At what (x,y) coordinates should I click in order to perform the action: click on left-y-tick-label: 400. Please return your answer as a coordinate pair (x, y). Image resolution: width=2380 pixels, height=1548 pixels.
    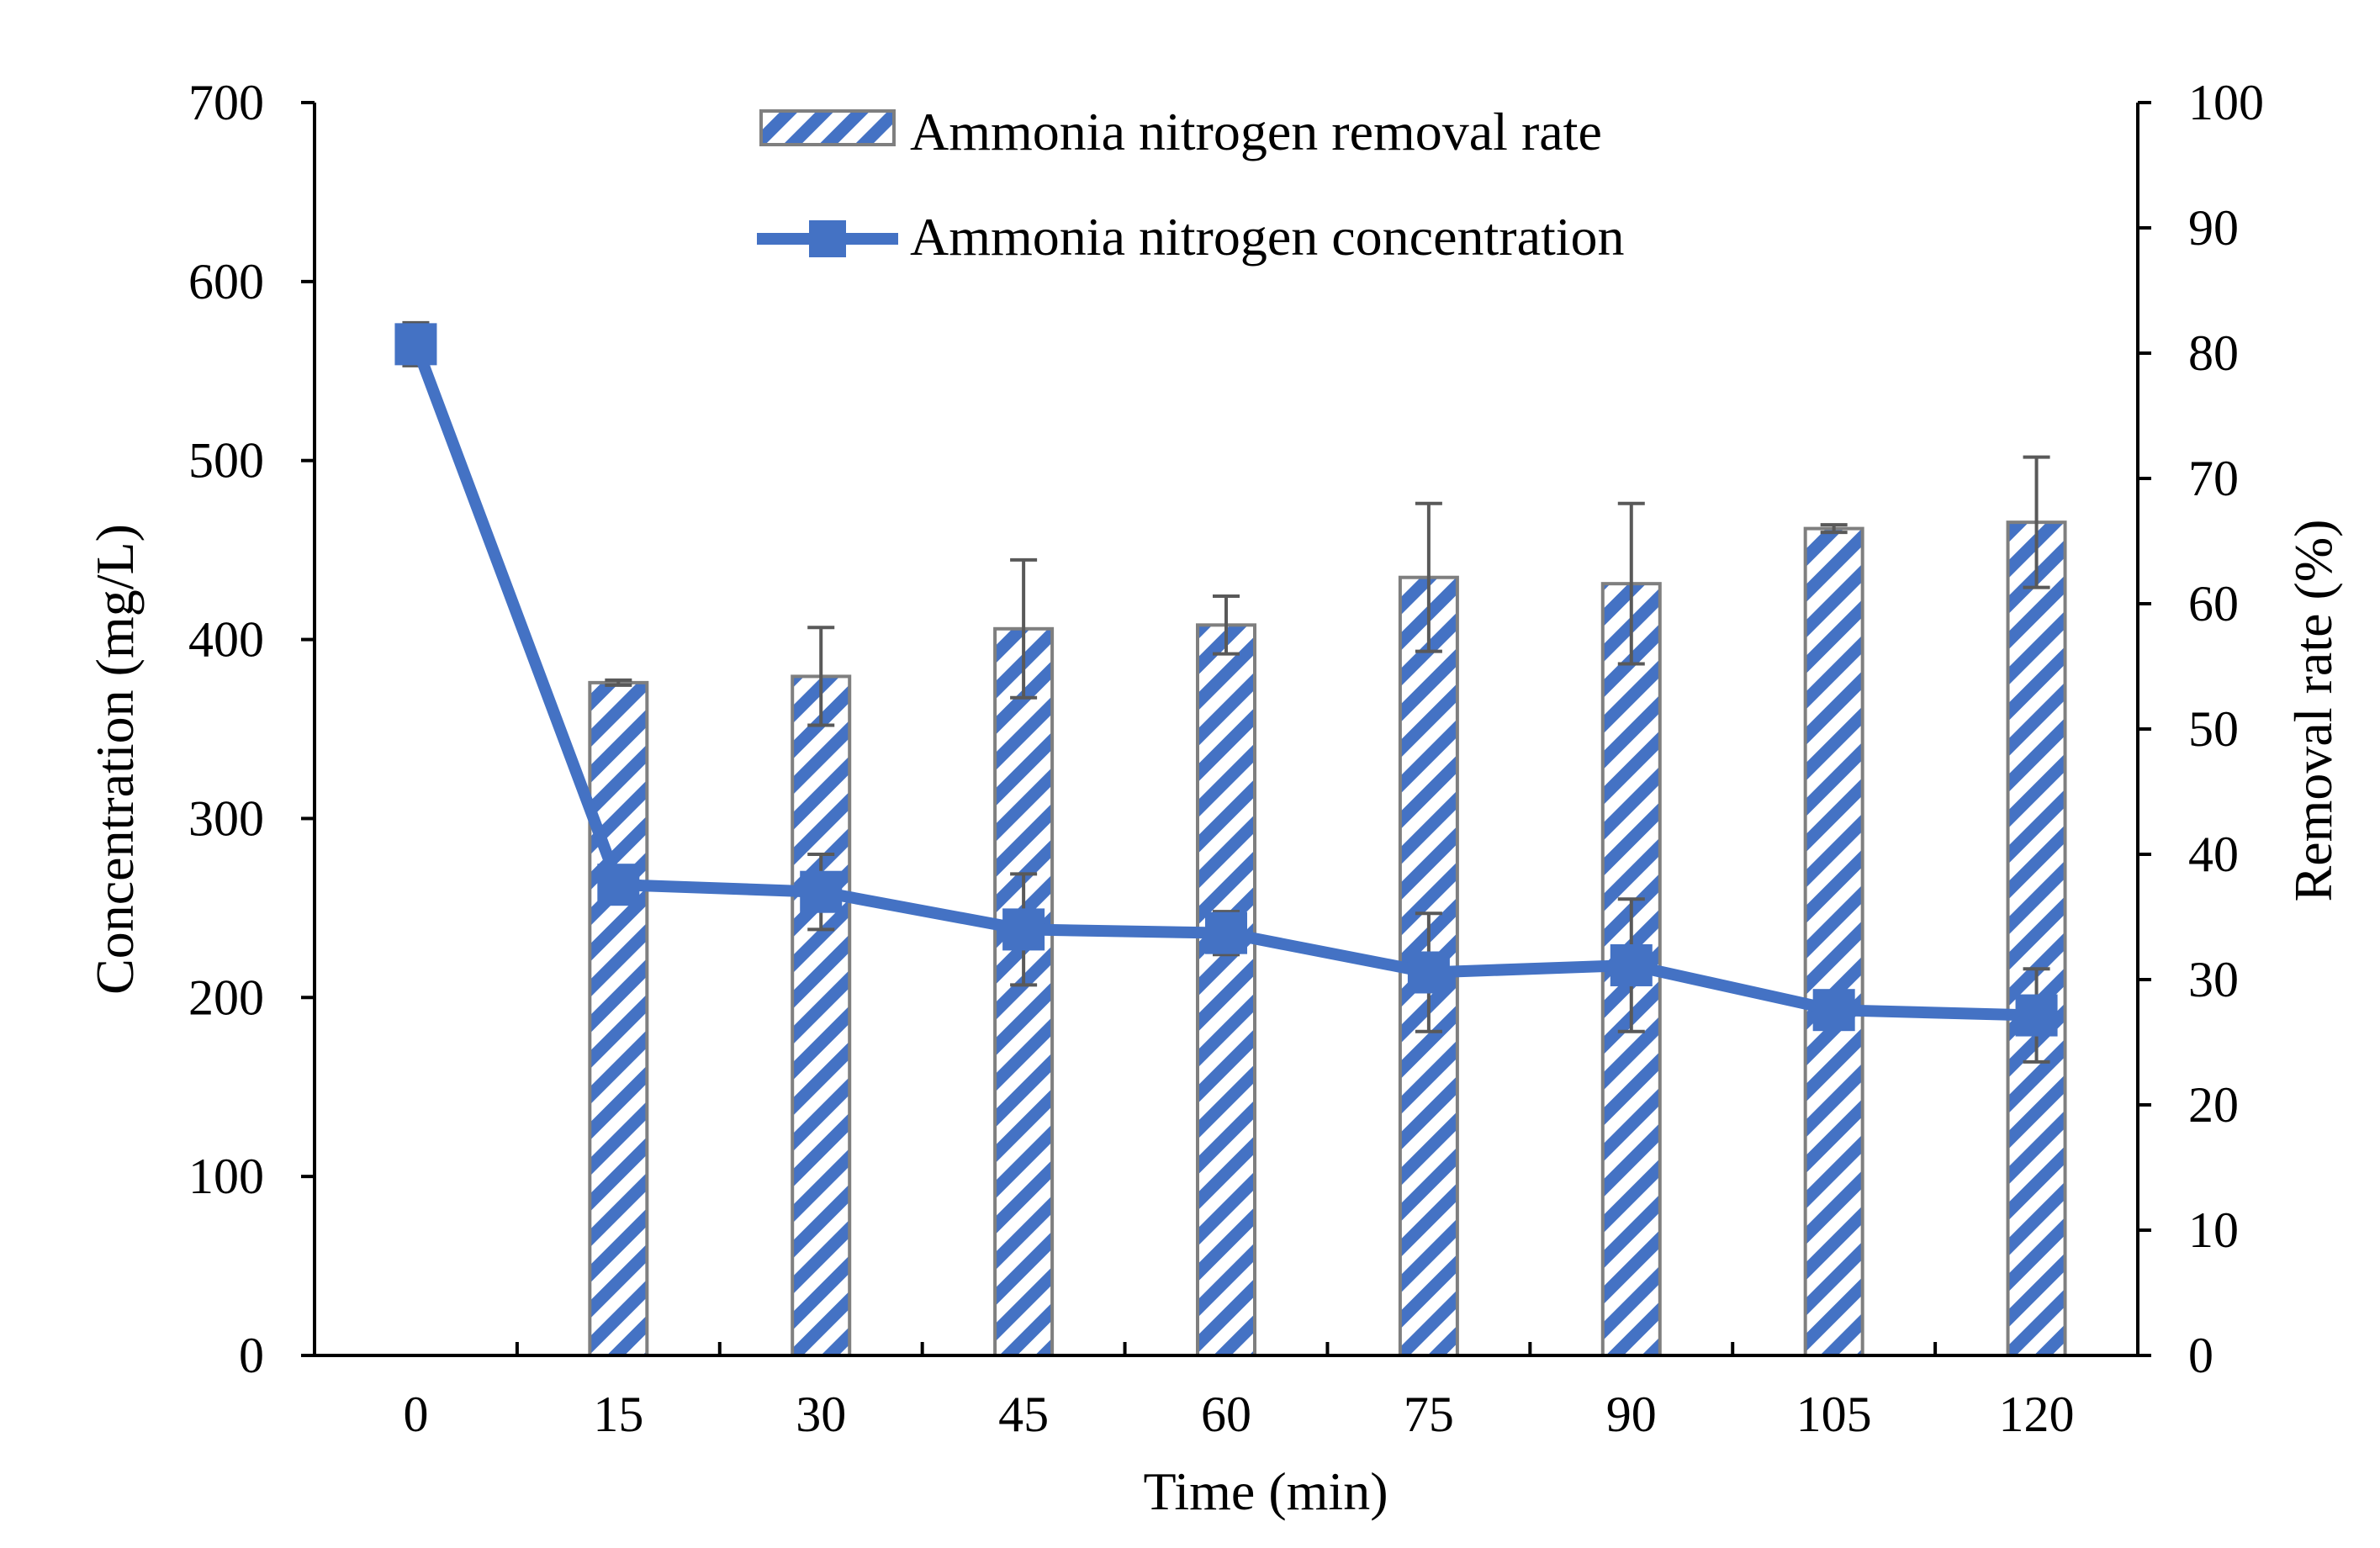
    Looking at the image, I should click on (226, 640).